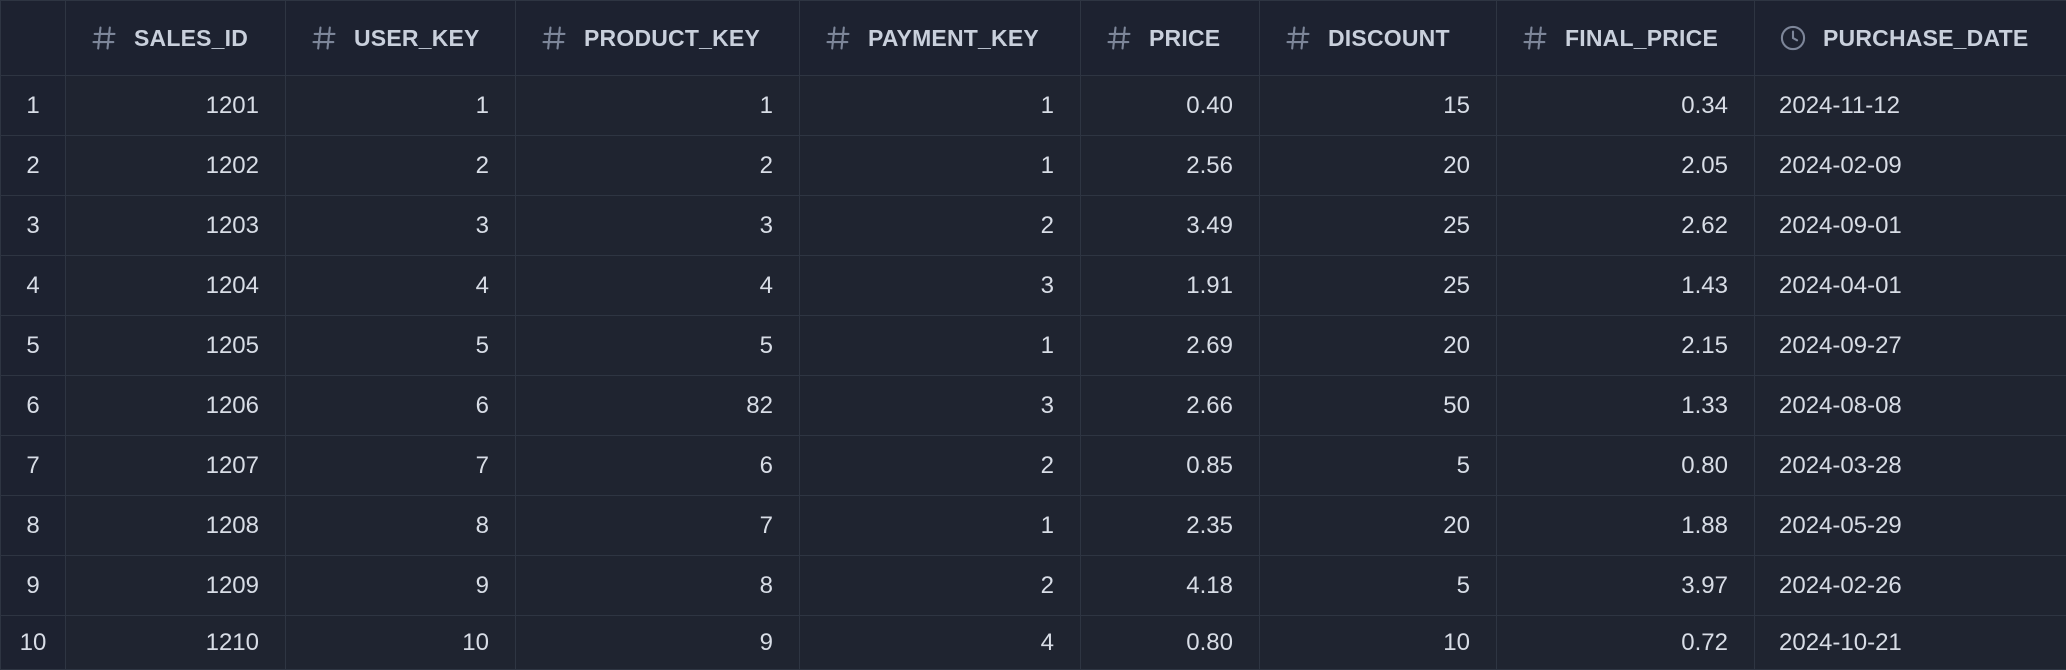 This screenshot has height=670, width=2066. What do you see at coordinates (1626, 106) in the screenshot?
I see `cell-final-price: 0.34` at bounding box center [1626, 106].